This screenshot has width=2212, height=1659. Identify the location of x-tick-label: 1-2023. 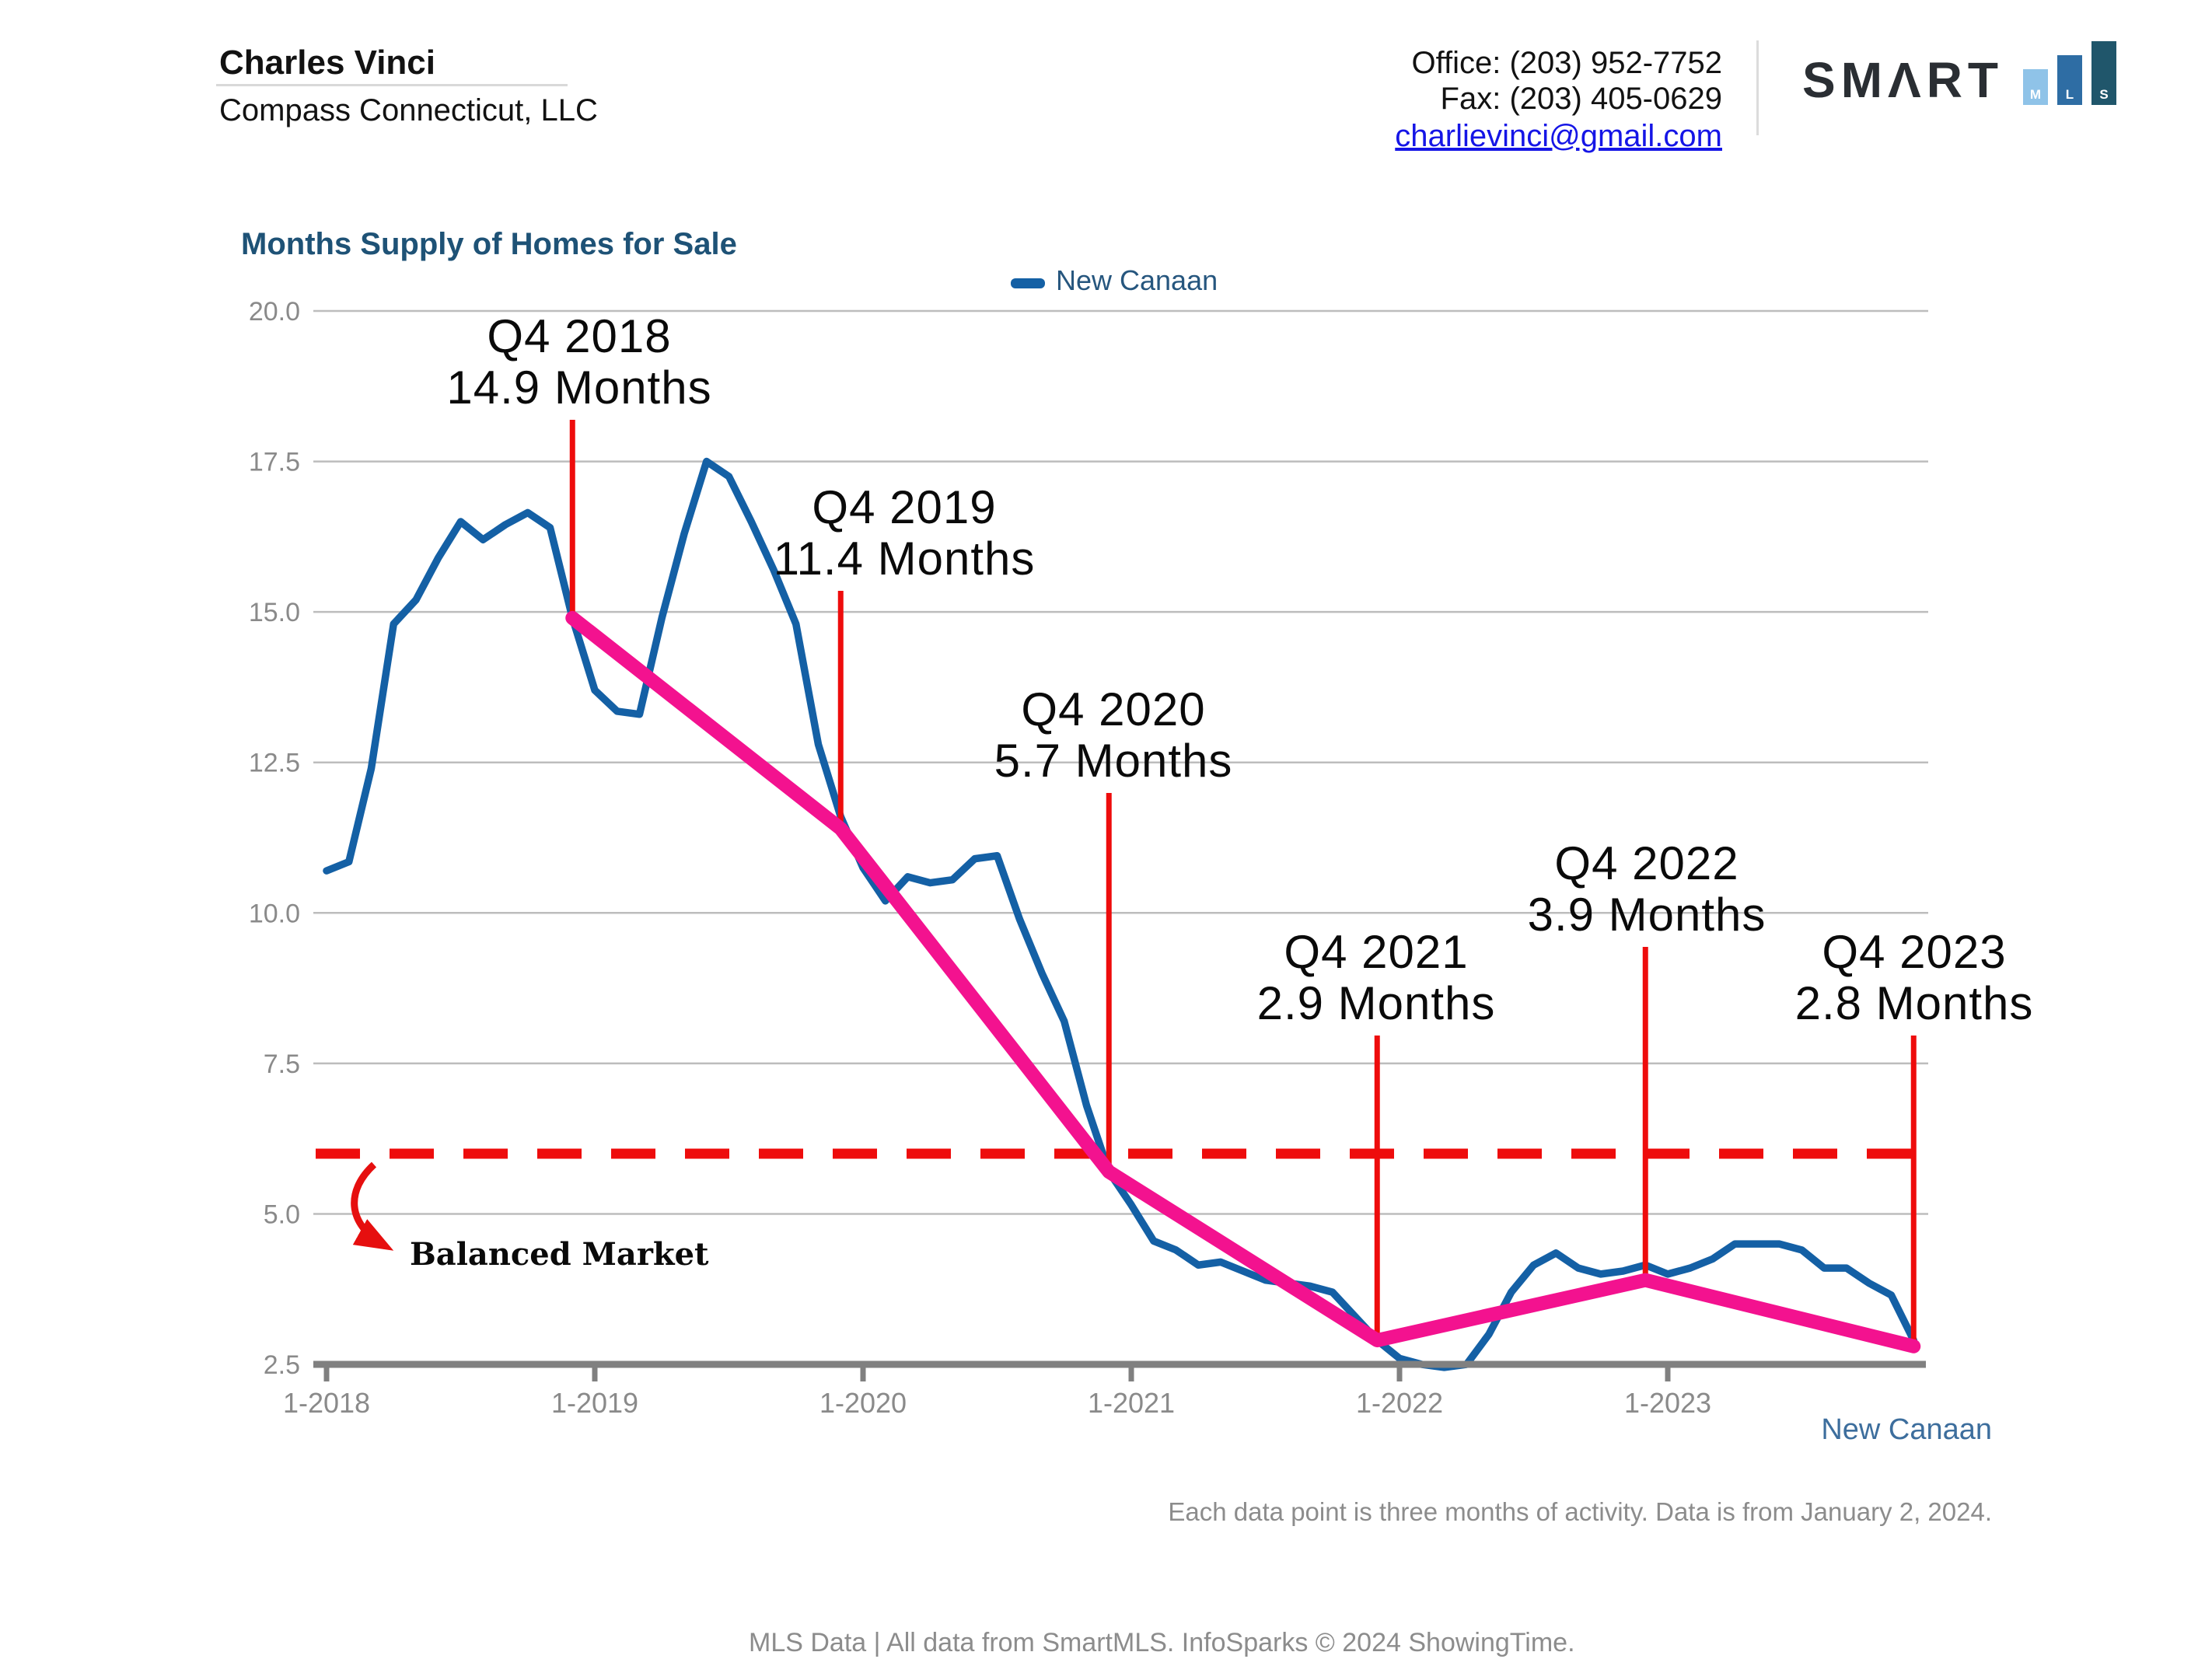
(1667, 1403).